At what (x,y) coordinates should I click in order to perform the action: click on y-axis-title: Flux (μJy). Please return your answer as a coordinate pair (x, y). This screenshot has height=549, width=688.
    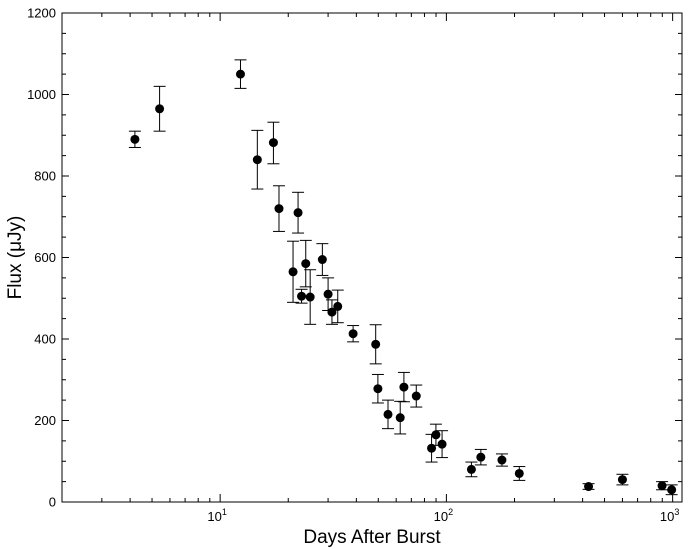
    Looking at the image, I should click on (15, 258).